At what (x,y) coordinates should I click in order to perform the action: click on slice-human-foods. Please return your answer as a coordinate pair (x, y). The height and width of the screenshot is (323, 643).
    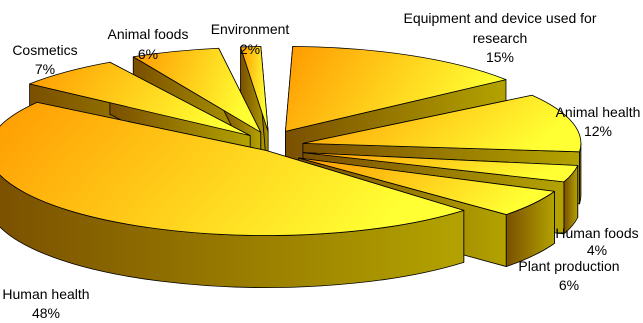
    Looking at the image, I should click on (440, 167).